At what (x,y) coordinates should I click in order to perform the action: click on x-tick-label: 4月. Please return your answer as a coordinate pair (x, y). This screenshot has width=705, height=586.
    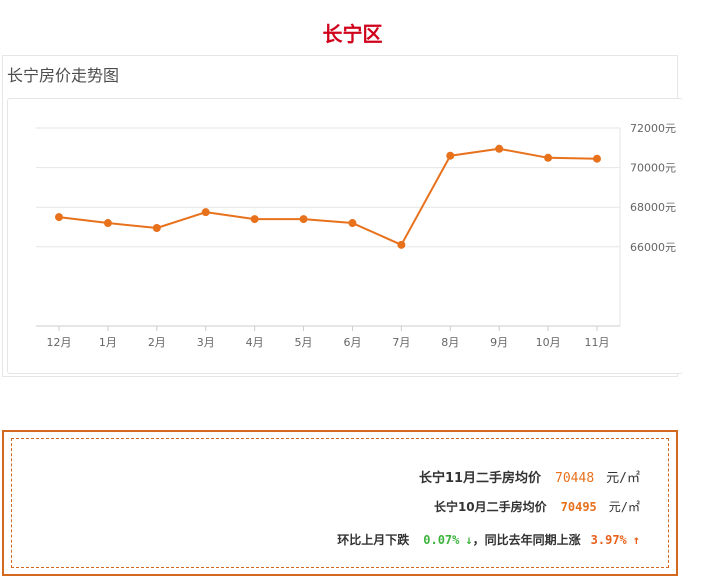
    Looking at the image, I should click on (255, 342).